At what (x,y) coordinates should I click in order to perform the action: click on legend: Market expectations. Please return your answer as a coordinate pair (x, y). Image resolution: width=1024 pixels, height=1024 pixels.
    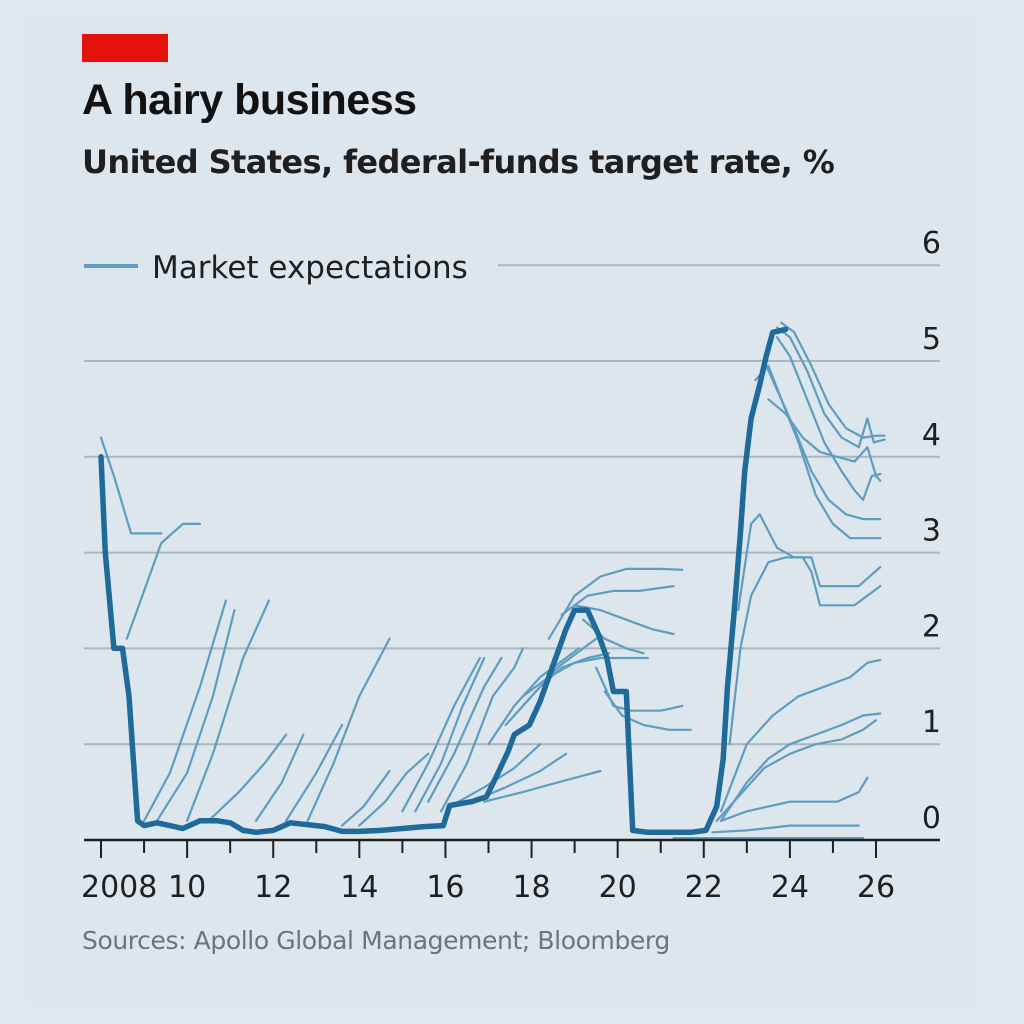
    Looking at the image, I should click on (276, 268).